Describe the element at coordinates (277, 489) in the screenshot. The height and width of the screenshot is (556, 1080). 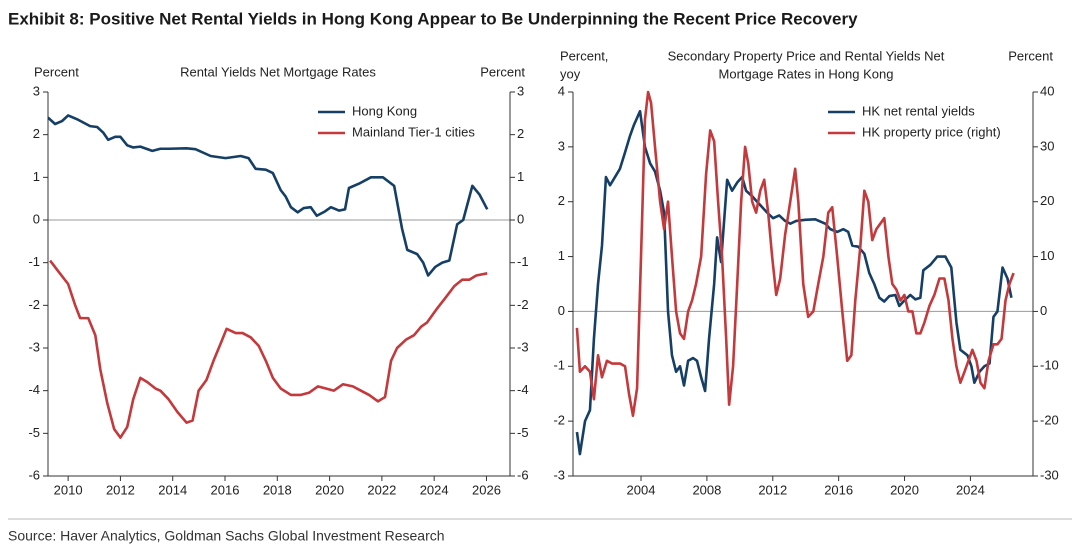
I see `x-tick-label: 2018` at that location.